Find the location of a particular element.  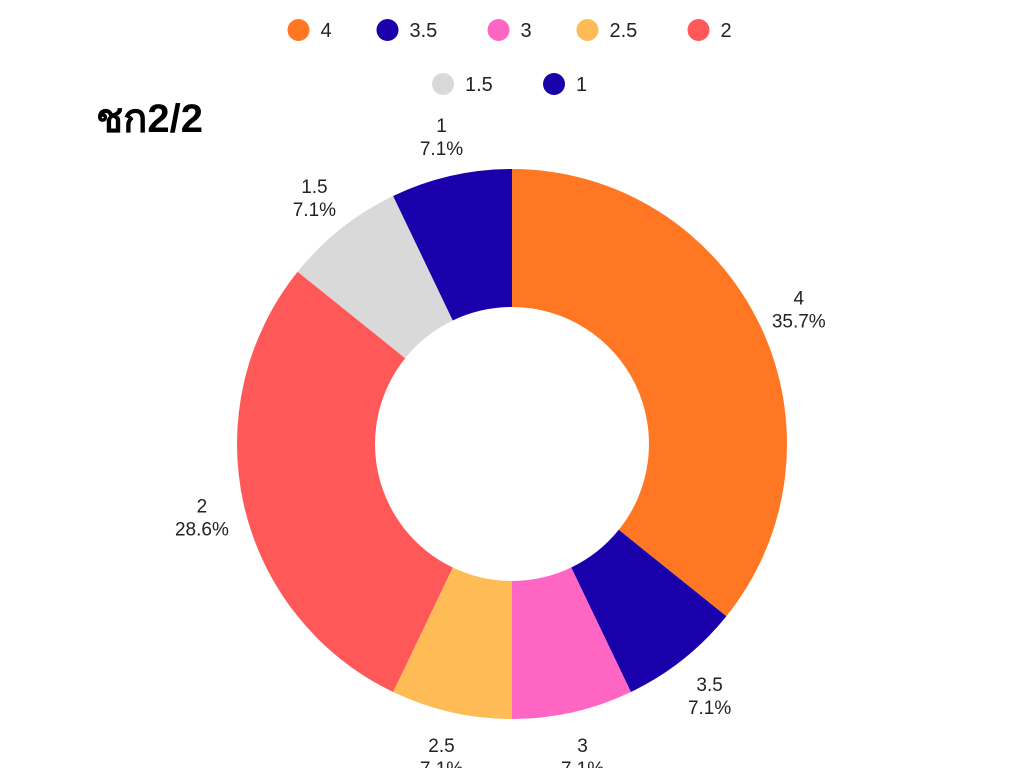

legend-label: 2.5 is located at coordinates (624, 31).